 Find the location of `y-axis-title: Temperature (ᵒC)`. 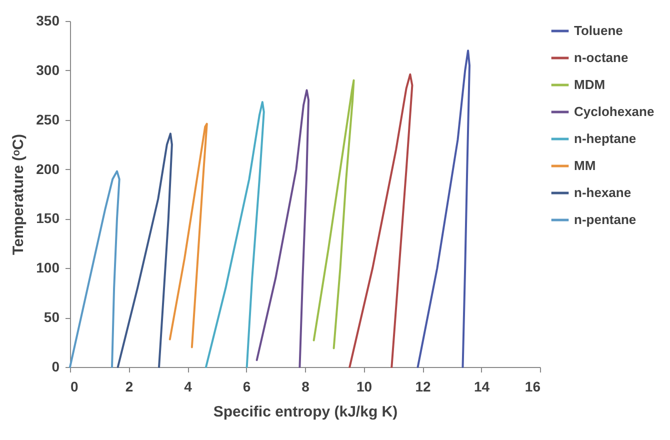

y-axis-title: Temperature (ᵒC) is located at coordinates (19, 194).